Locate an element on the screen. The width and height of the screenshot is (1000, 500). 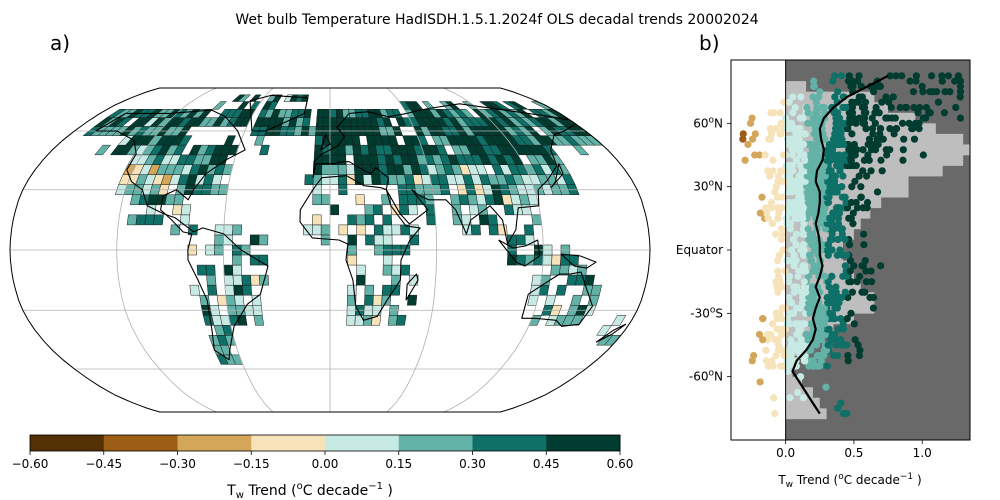
colorbar-segment is located at coordinates (288, 443).